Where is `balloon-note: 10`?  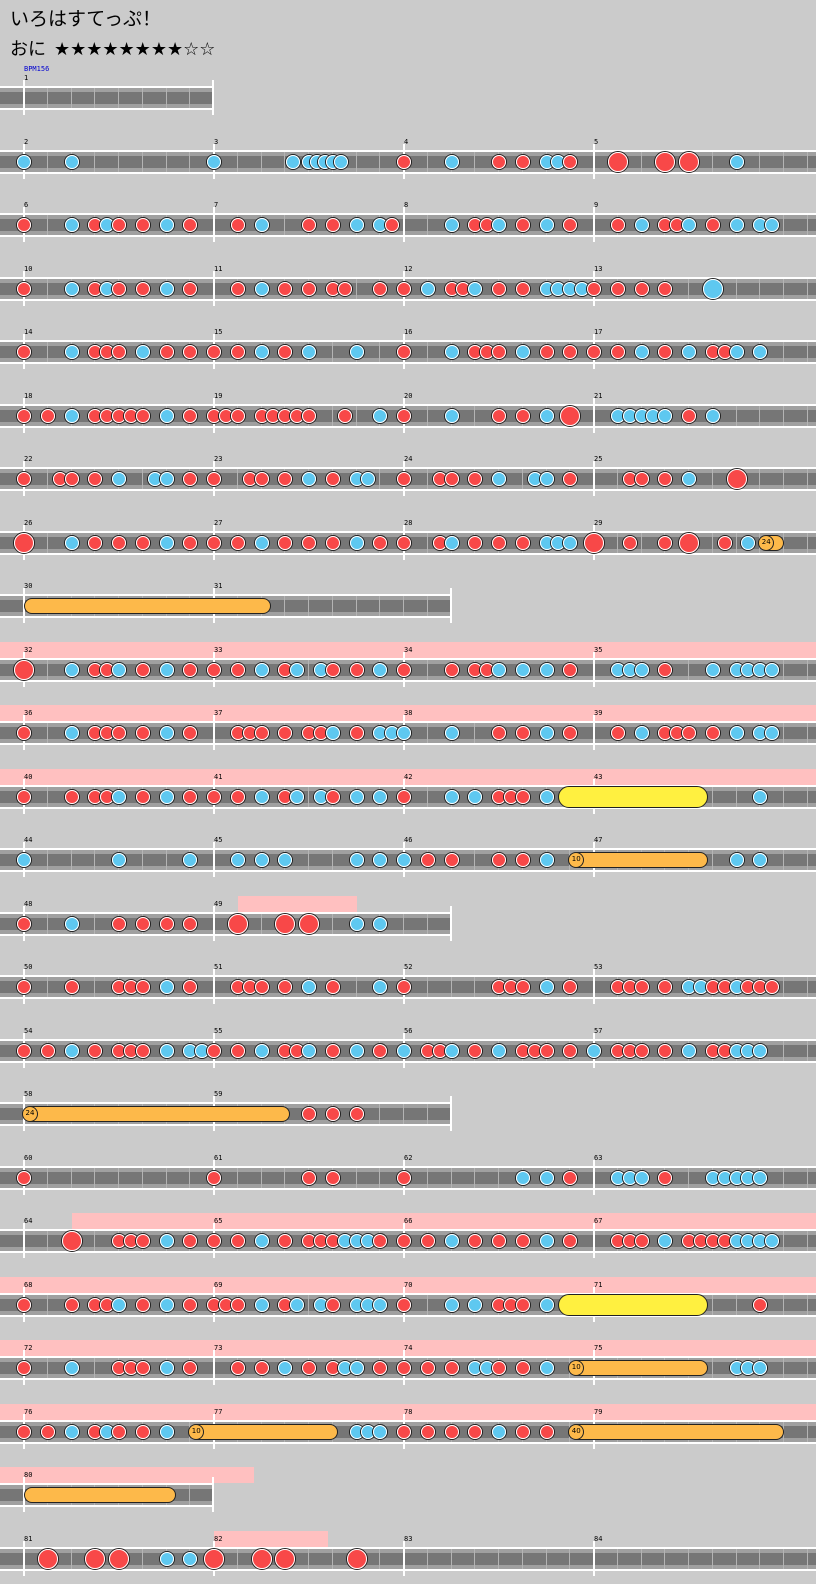 balloon-note: 10 is located at coordinates (576, 1368).